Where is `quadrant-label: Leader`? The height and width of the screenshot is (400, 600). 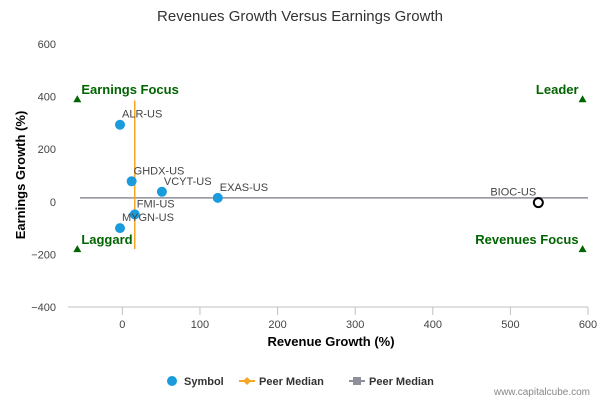
quadrant-label: Leader is located at coordinates (557, 89).